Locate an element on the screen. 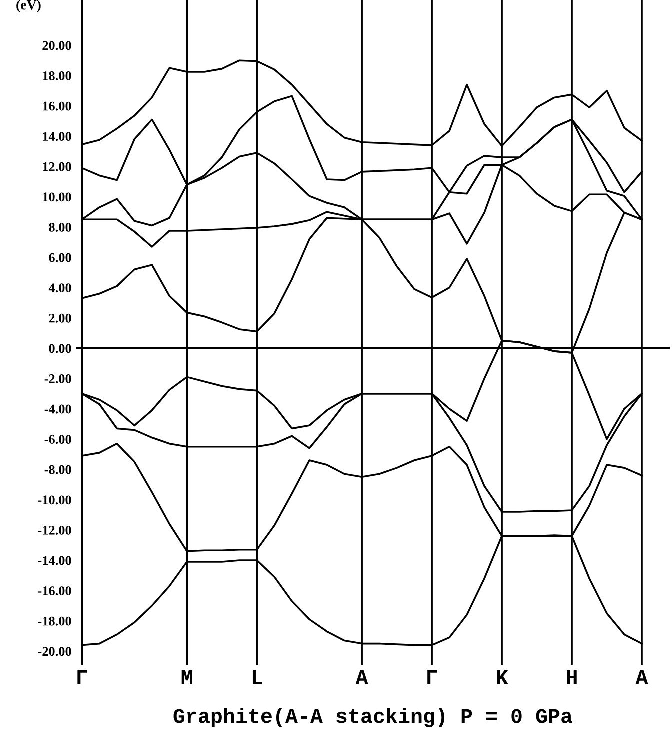 This screenshot has height=736, width=672. x-tick-label: K is located at coordinates (502, 677).